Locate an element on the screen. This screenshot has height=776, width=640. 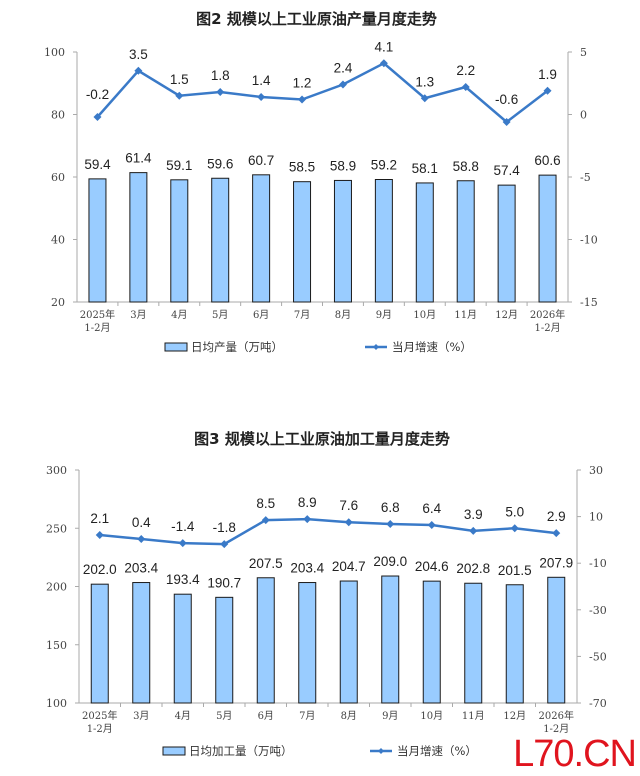
x-category-label: 11月 is located at coordinates (465, 315).